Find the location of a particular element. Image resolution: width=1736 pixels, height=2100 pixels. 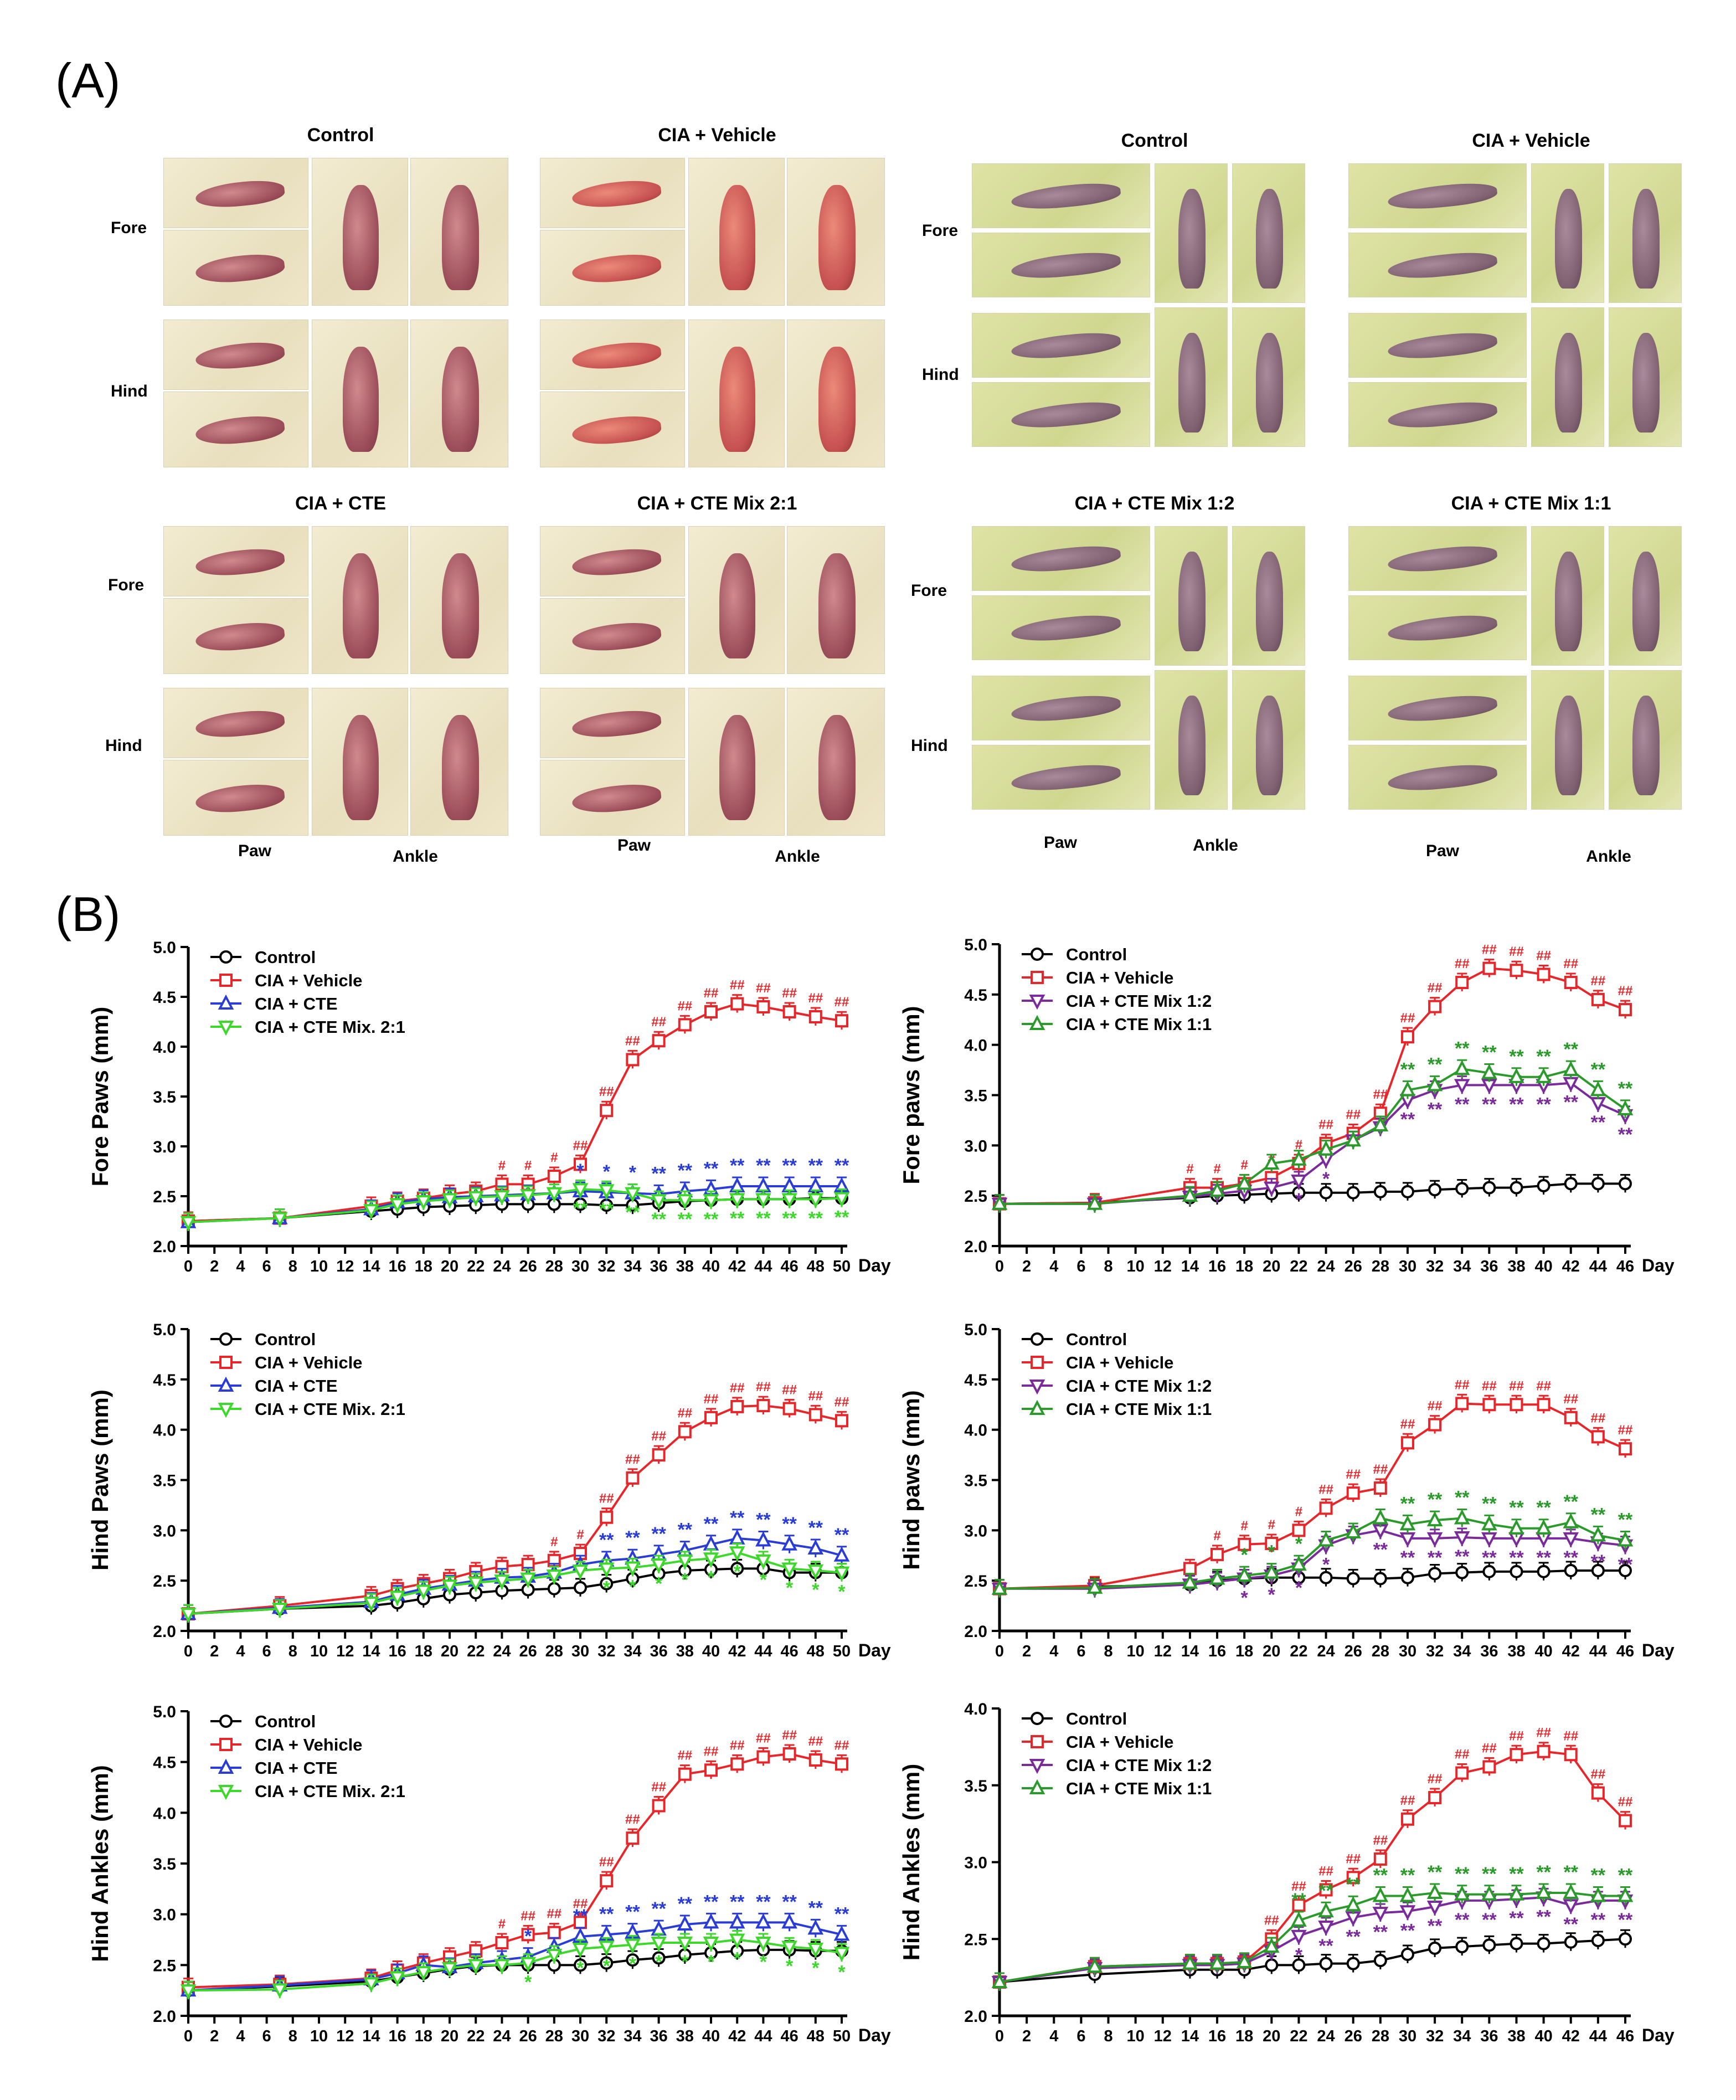

col-label: Paw is located at coordinates (634, 845).